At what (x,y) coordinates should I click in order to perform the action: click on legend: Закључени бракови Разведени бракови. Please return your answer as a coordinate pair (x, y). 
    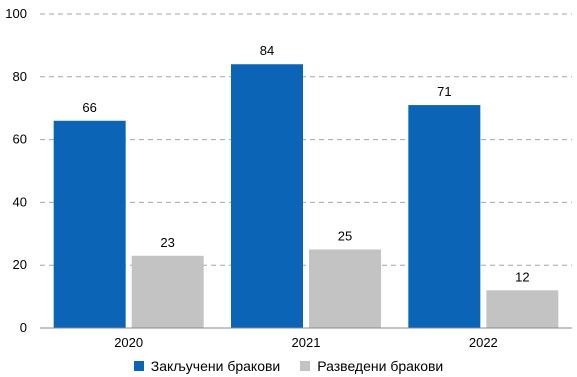
    Looking at the image, I should click on (288, 366).